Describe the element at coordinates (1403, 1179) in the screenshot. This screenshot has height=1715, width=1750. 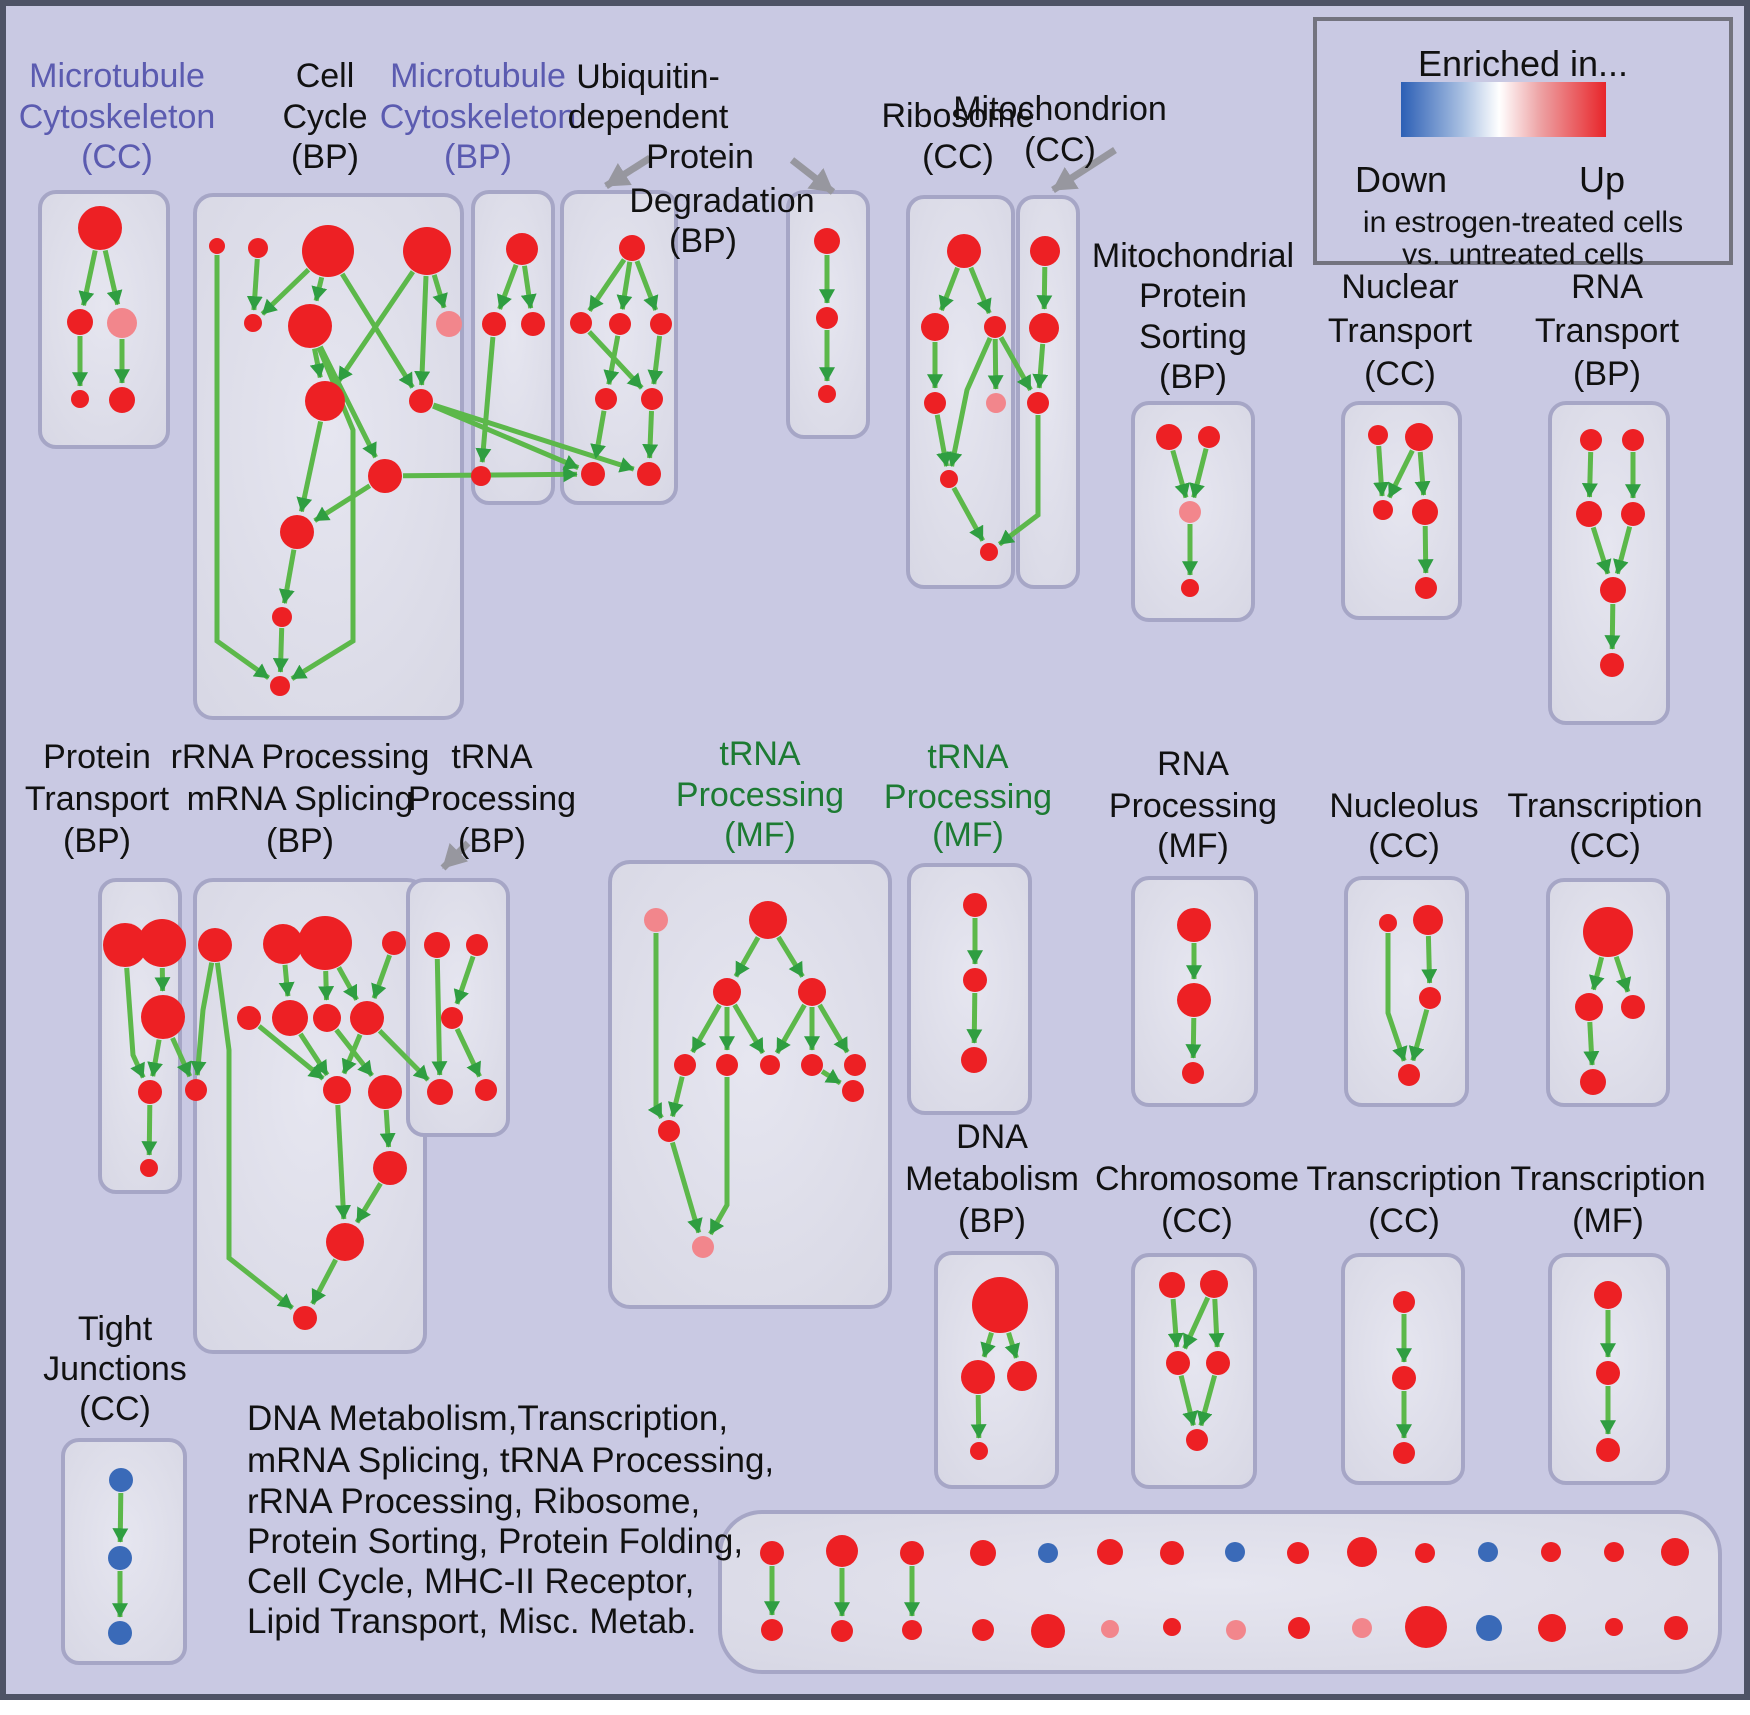
I see `cluster-label: Transcription` at that location.